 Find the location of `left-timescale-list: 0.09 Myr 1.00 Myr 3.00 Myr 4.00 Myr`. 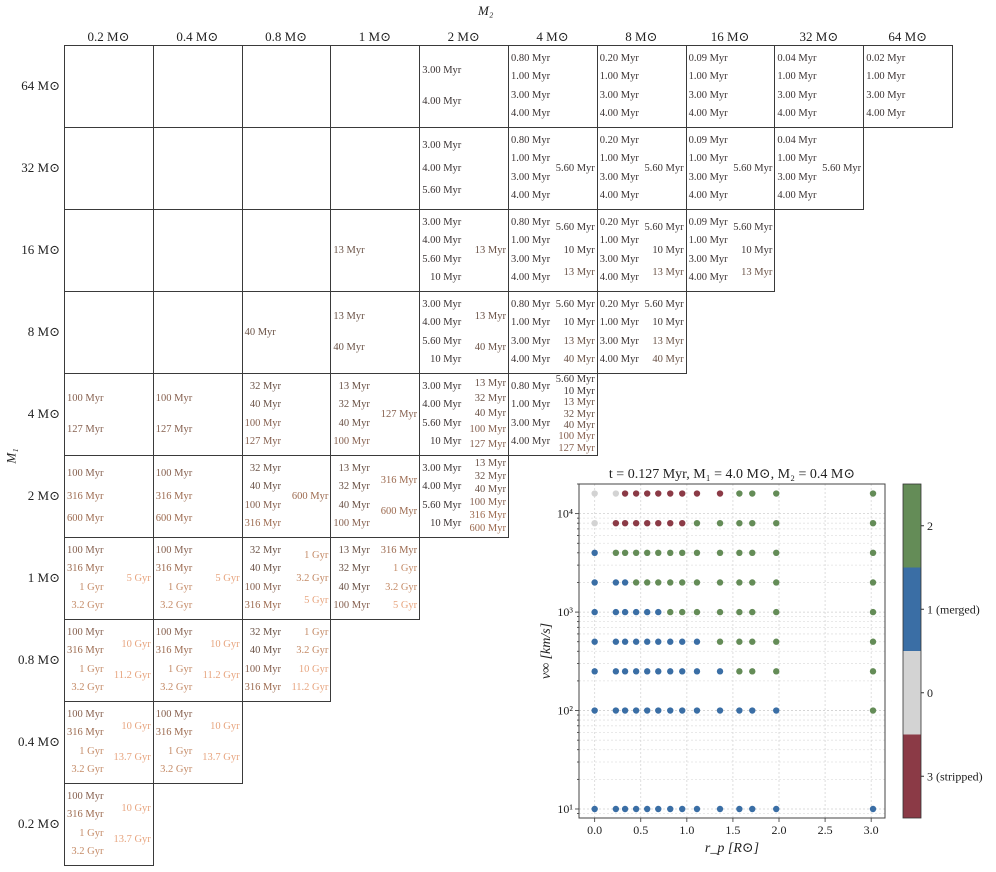

left-timescale-list: 0.09 Myr 1.00 Myr 3.00 Myr 4.00 Myr is located at coordinates (708, 250).